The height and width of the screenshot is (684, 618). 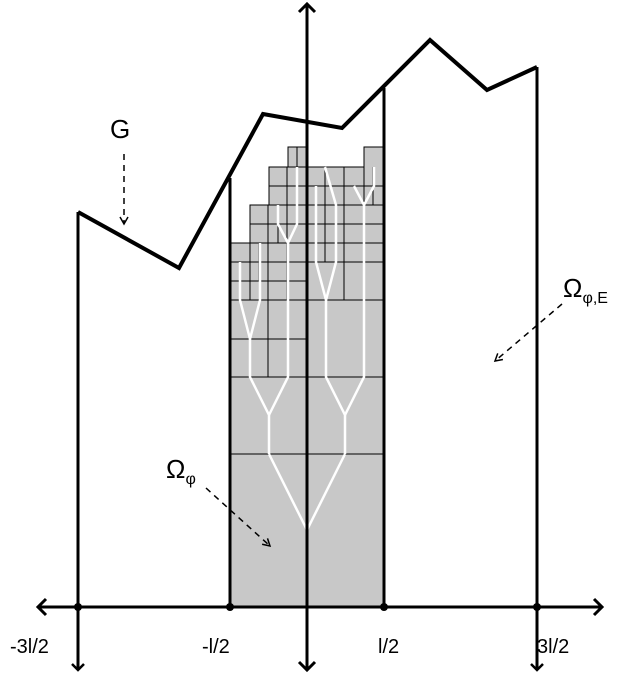 I want to click on tick-label-l2: l/2, so click(x=388, y=647).